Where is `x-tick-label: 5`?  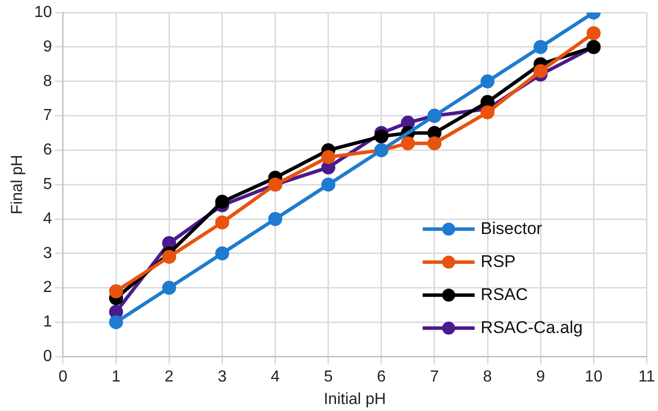 x-tick-label: 5 is located at coordinates (328, 377).